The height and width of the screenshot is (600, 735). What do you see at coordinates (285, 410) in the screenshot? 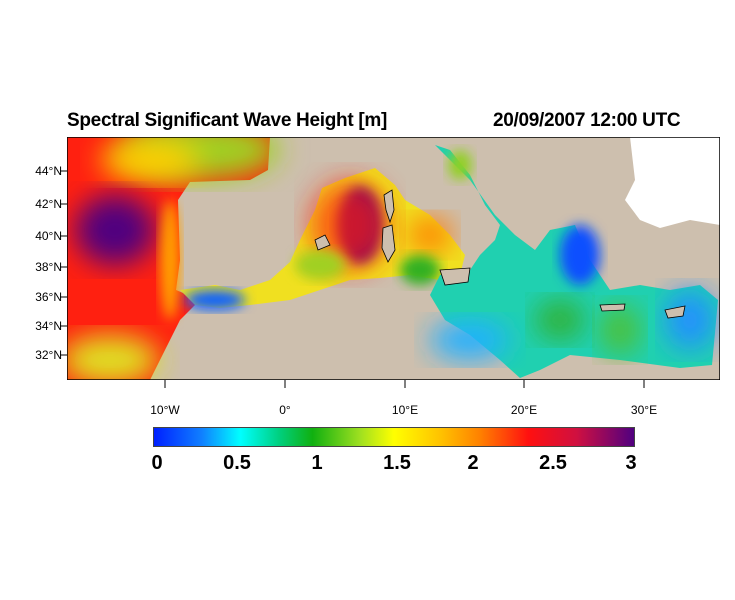
I see `lon-label: 0°` at bounding box center [285, 410].